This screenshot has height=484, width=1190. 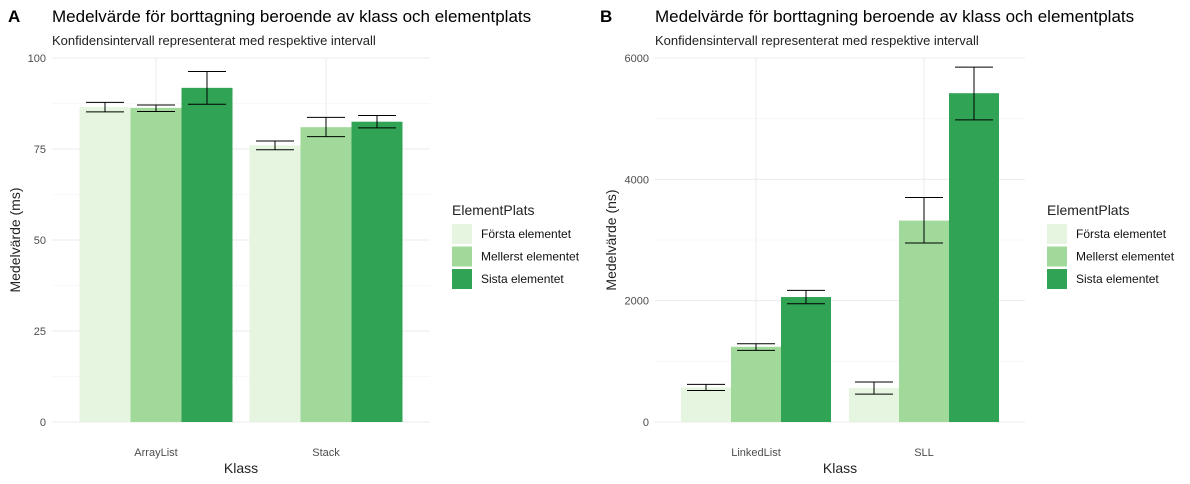 I want to click on y-tick-label: 50, so click(x=40, y=241).